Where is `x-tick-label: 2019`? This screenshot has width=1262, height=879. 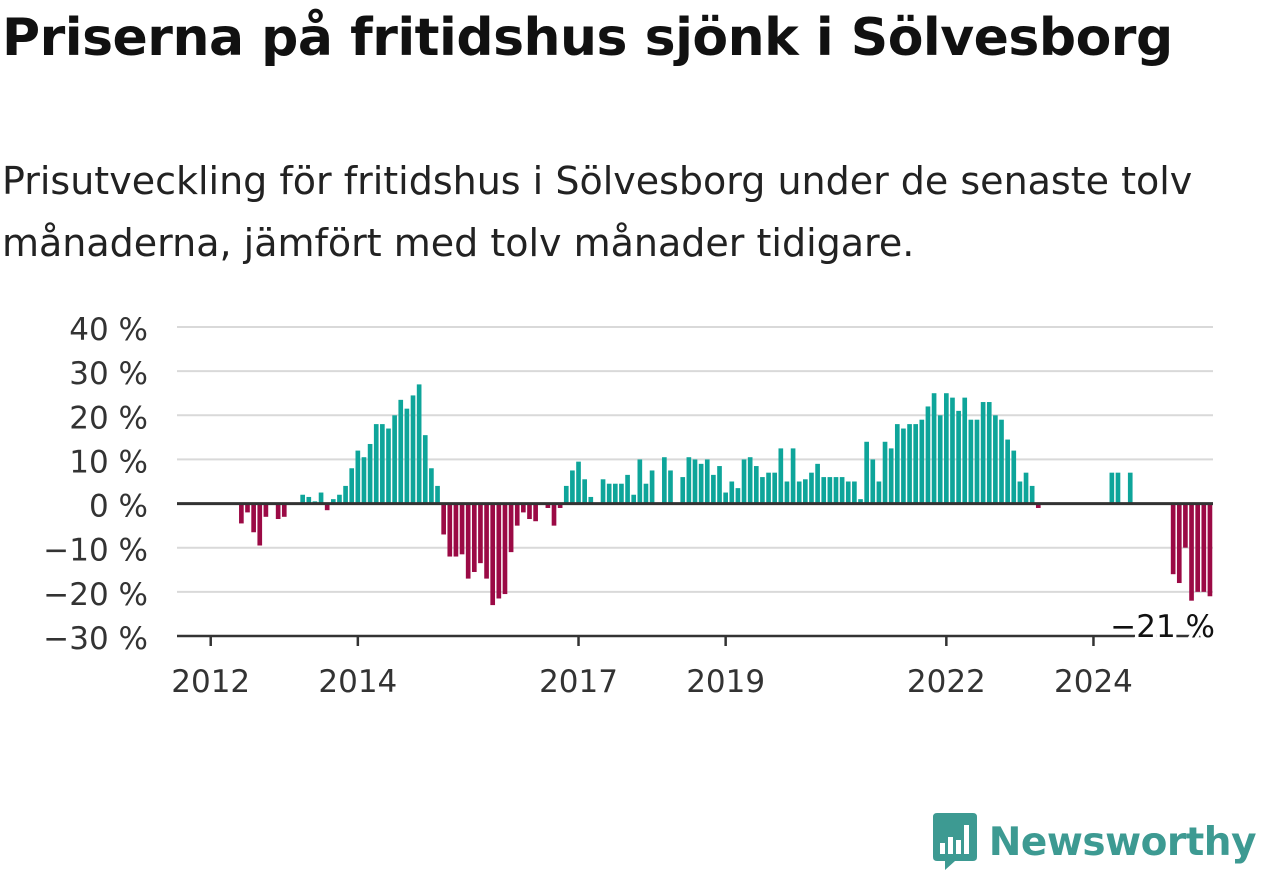
x-tick-label: 2019 is located at coordinates (725, 682).